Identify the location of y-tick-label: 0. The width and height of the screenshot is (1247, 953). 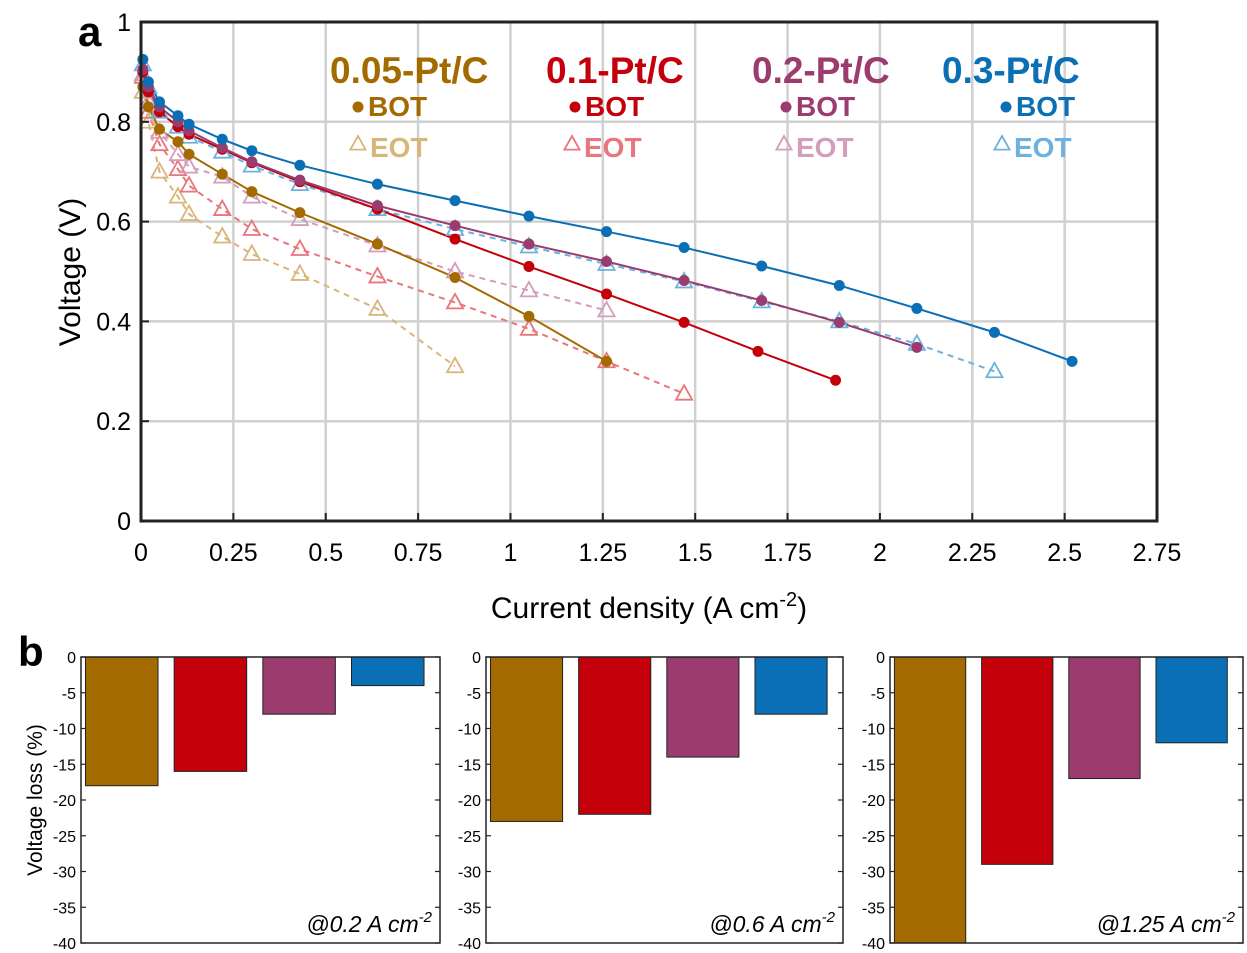
(880, 658).